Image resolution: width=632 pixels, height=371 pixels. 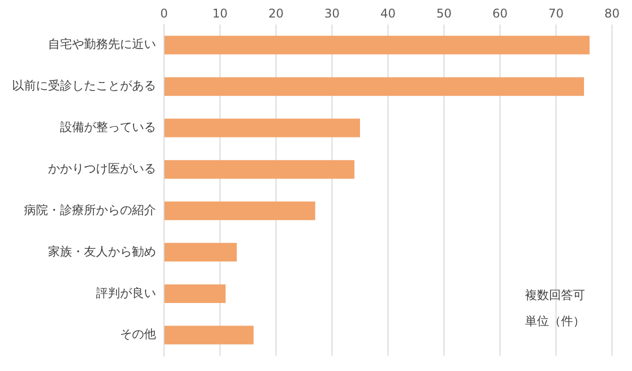 I want to click on x-tick-label: 60, so click(x=500, y=13).